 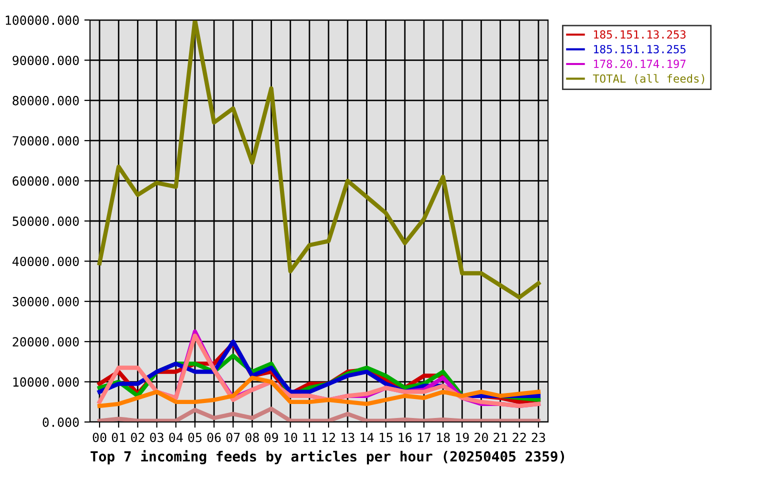 What do you see at coordinates (233, 437) in the screenshot?
I see `x-tick-label: 07` at bounding box center [233, 437].